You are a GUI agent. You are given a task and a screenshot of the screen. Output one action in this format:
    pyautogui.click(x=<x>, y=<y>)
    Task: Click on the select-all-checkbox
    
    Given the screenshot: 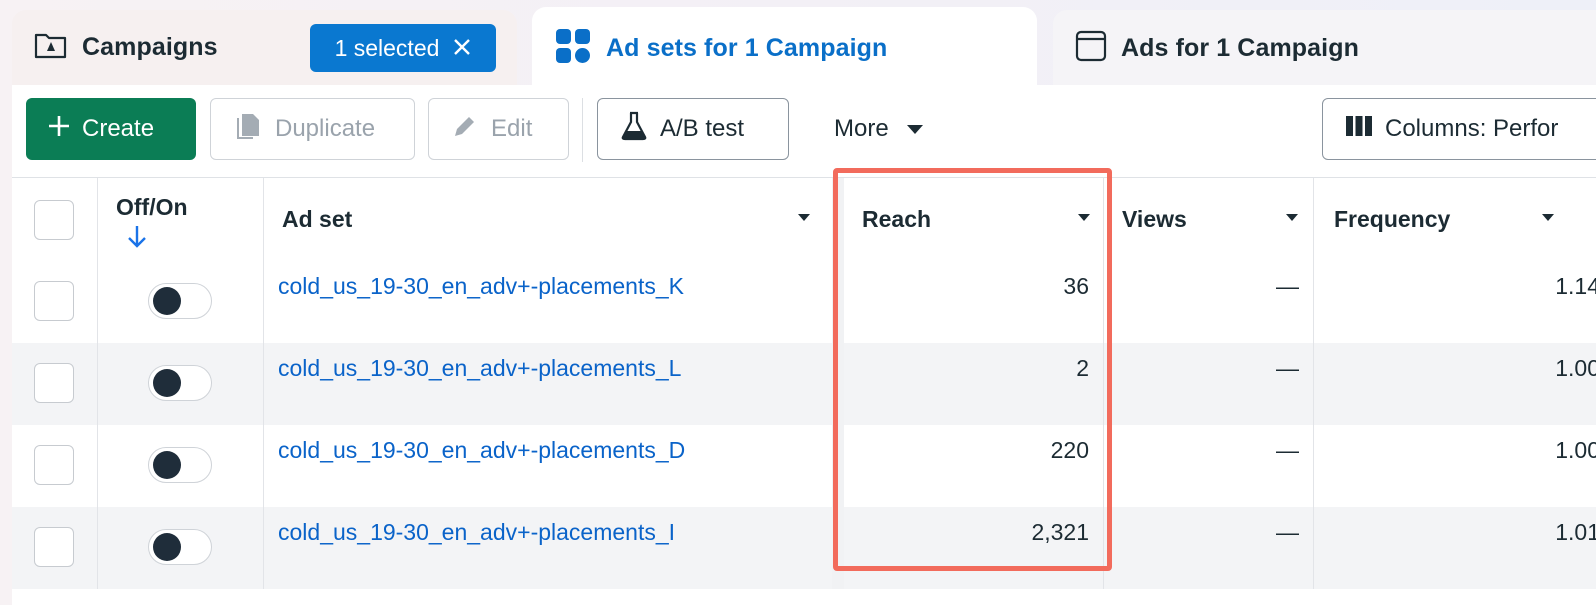 What is the action you would take?
    pyautogui.click(x=54, y=220)
    